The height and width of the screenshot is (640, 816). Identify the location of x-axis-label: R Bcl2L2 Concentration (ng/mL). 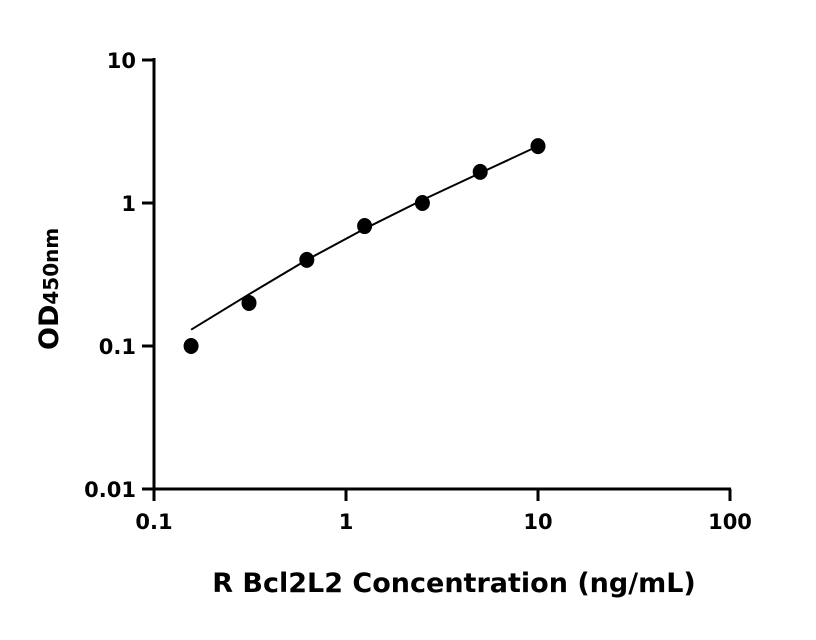
(454, 583).